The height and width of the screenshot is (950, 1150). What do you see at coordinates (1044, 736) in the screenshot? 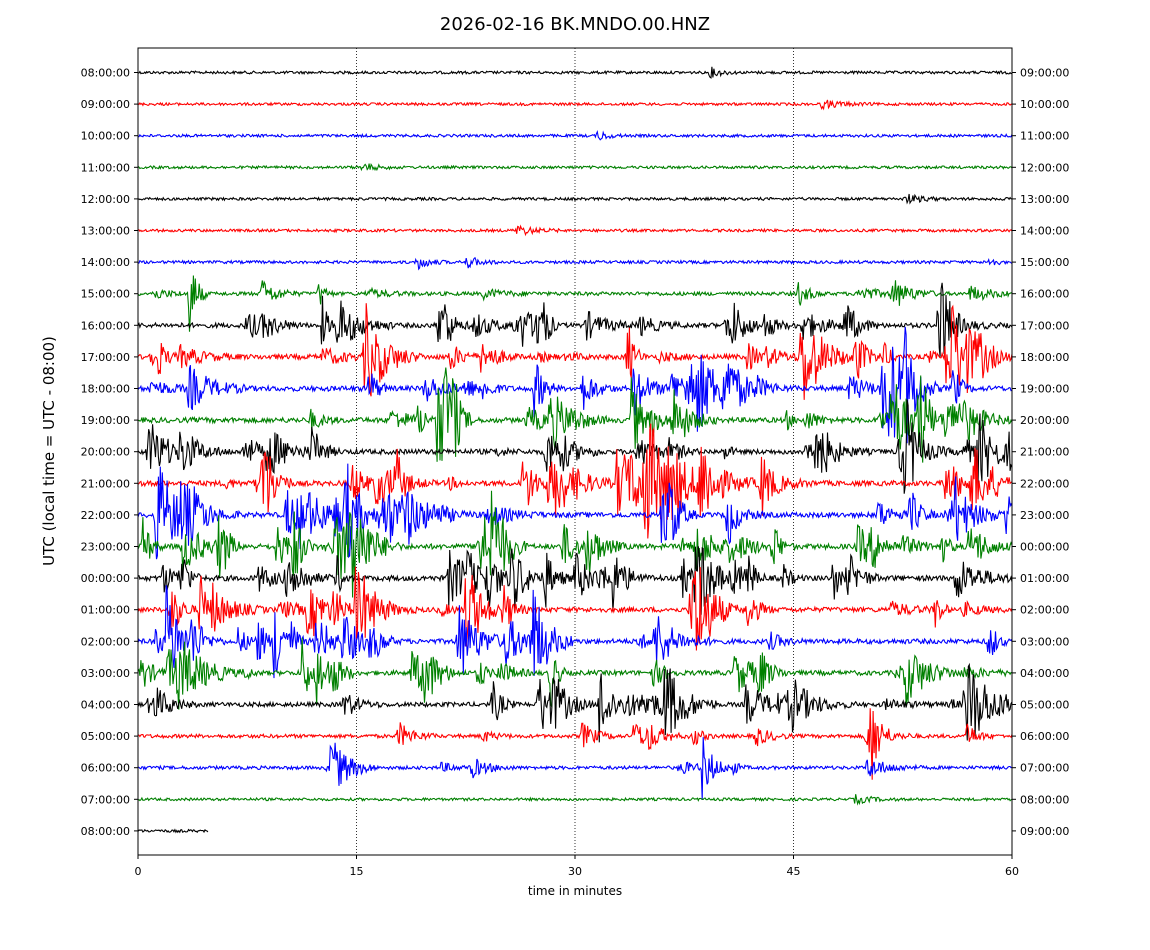
I see `y-tick-label-right: 06:00:00` at bounding box center [1044, 736].